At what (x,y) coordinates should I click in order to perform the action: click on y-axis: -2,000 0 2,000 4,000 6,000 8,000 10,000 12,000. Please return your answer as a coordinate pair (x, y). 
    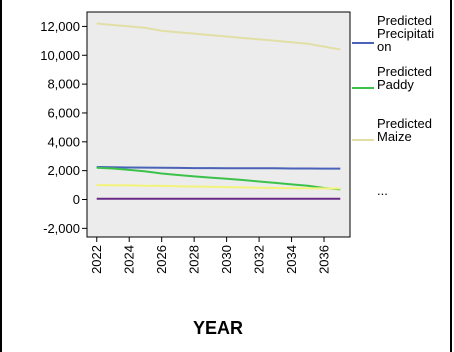
    Looking at the image, I should click on (63, 127).